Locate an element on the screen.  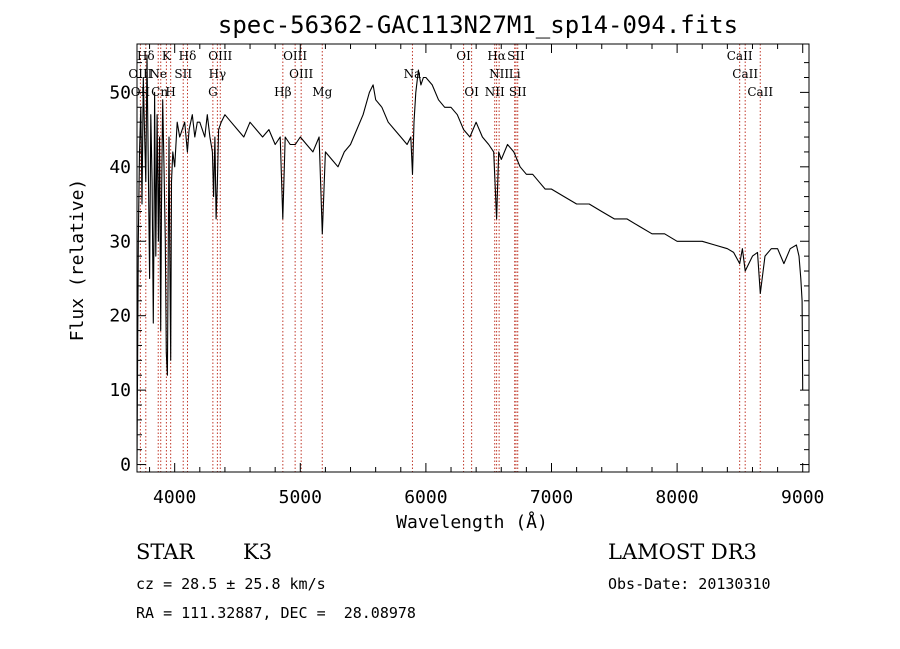
y-axis-label: Flux (relative) is located at coordinates (77, 260).